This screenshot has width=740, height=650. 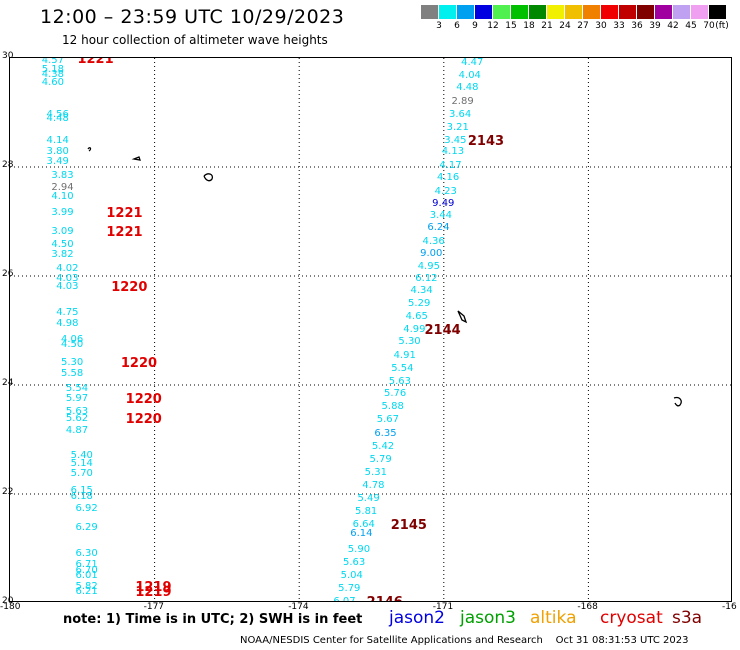 I want to click on latitude-label: 24, so click(x=8, y=383).